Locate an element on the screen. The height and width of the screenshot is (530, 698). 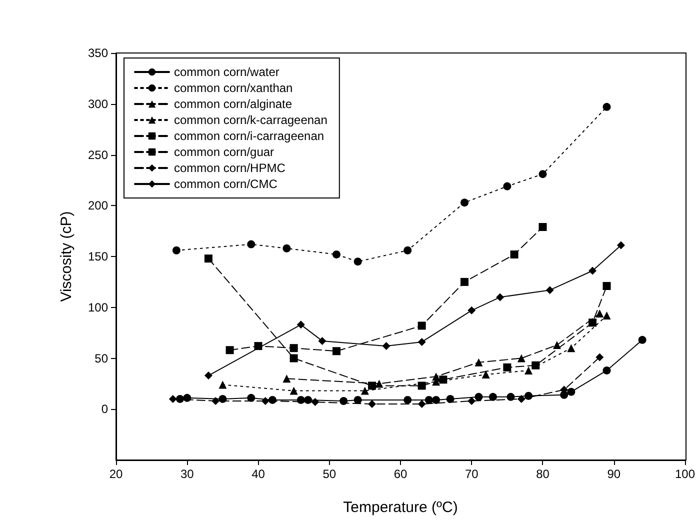
x-tick-label: 20 is located at coordinates (116, 474).